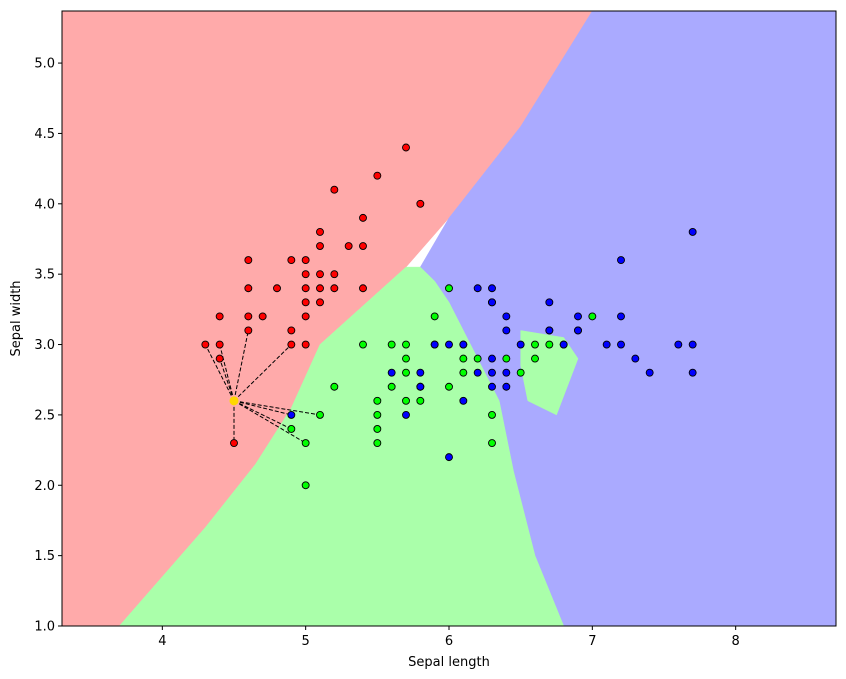  Describe the element at coordinates (162, 641) in the screenshot. I see `x-tick-label-4: 4` at that location.